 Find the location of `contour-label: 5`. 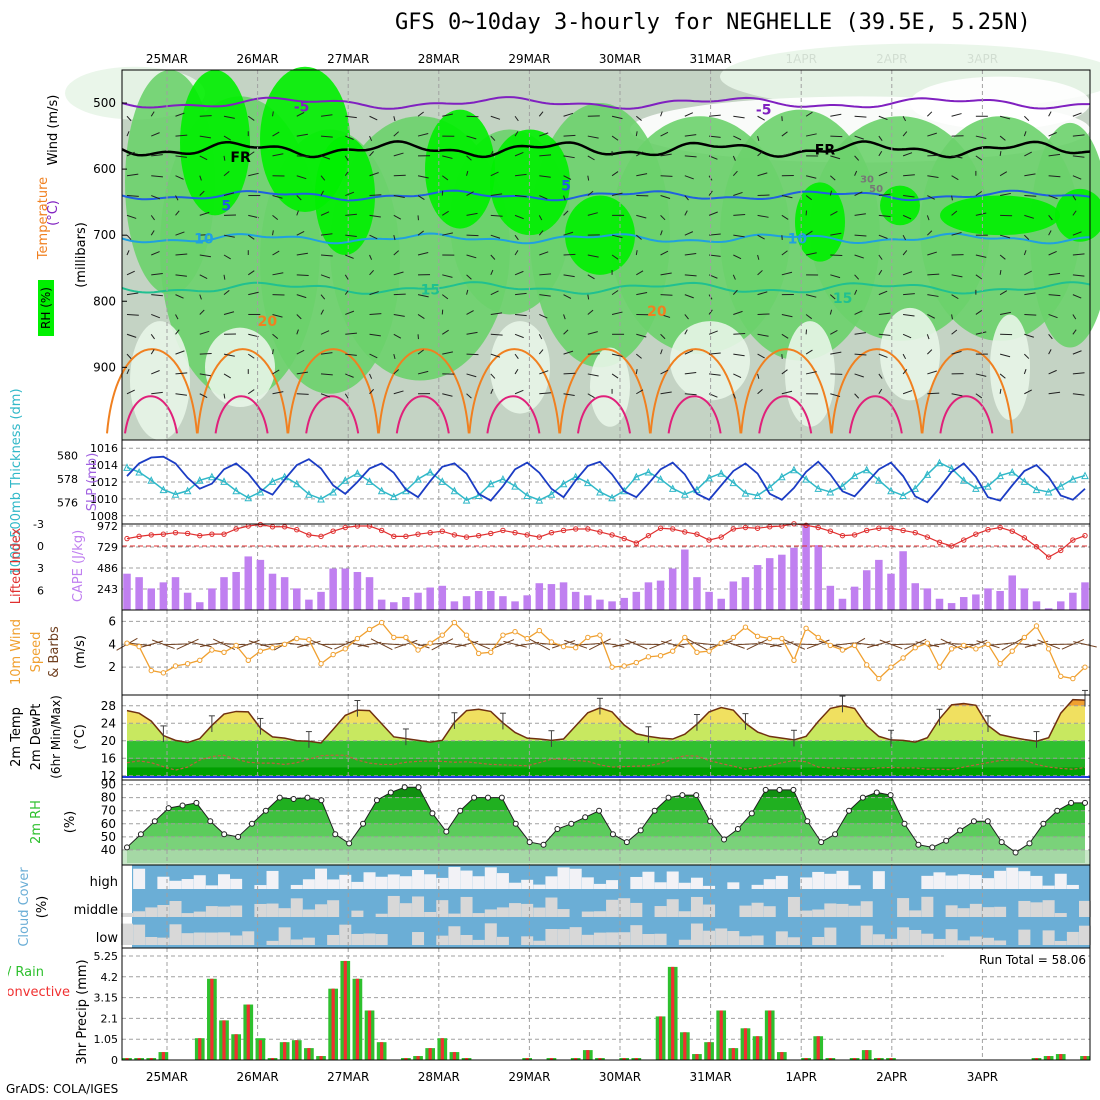

contour-label: 5 is located at coordinates (566, 187).